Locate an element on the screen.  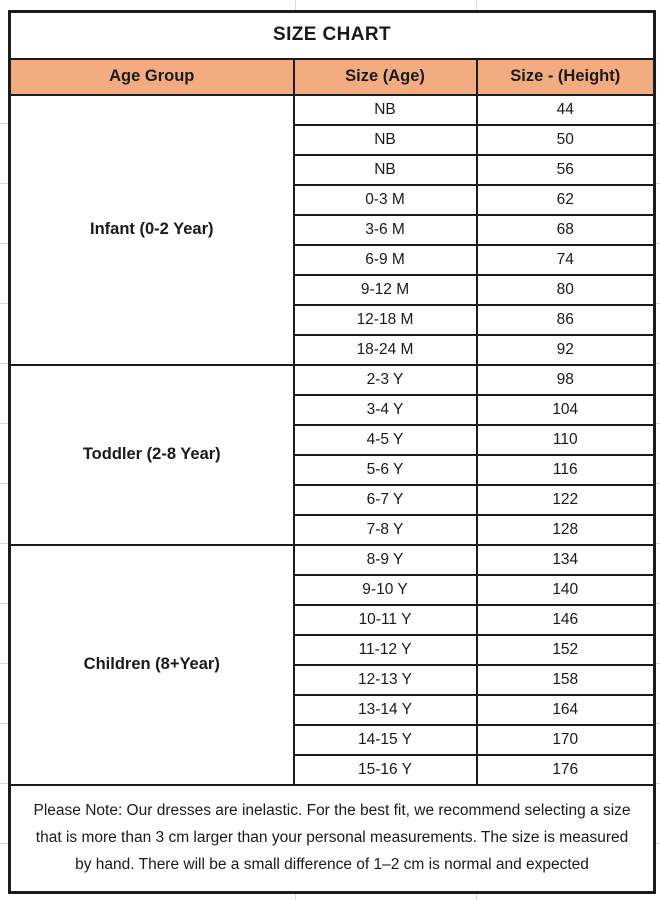
table-row: 15-16 Y 176 is located at coordinates (333, 769).